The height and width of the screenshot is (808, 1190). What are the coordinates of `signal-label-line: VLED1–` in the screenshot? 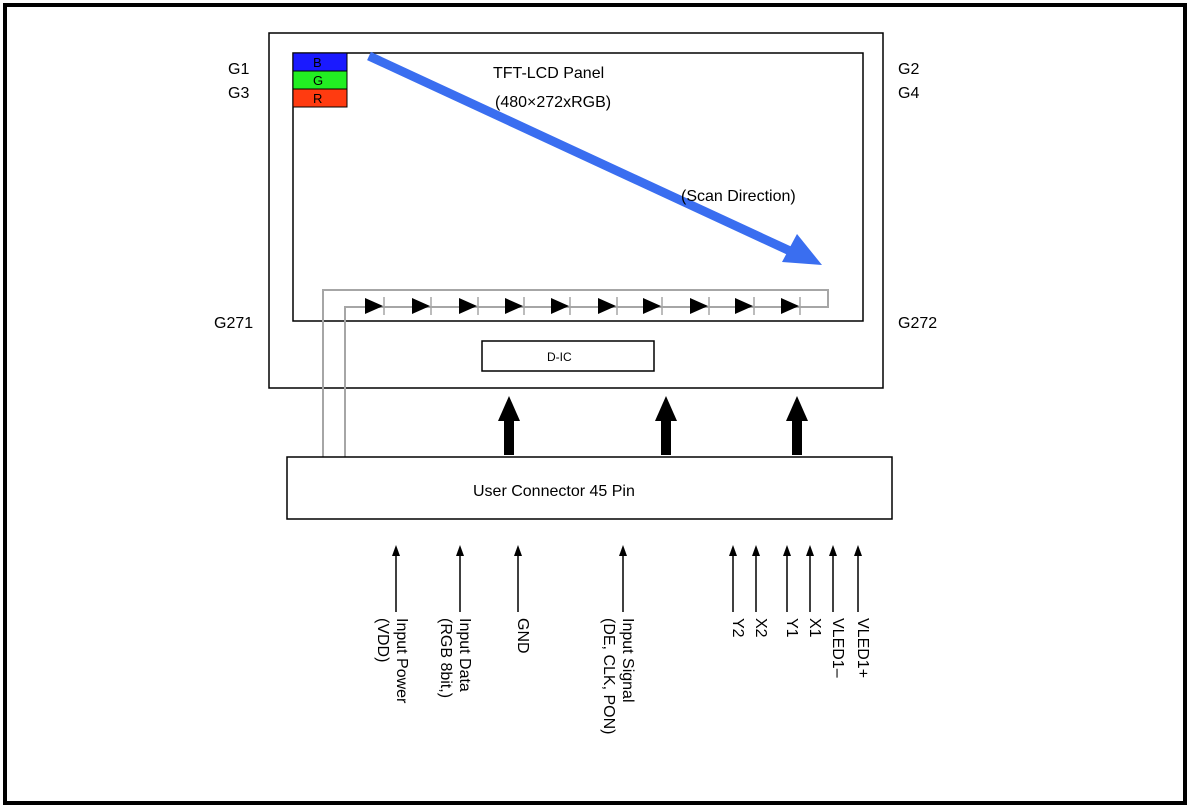 It's located at (837, 648).